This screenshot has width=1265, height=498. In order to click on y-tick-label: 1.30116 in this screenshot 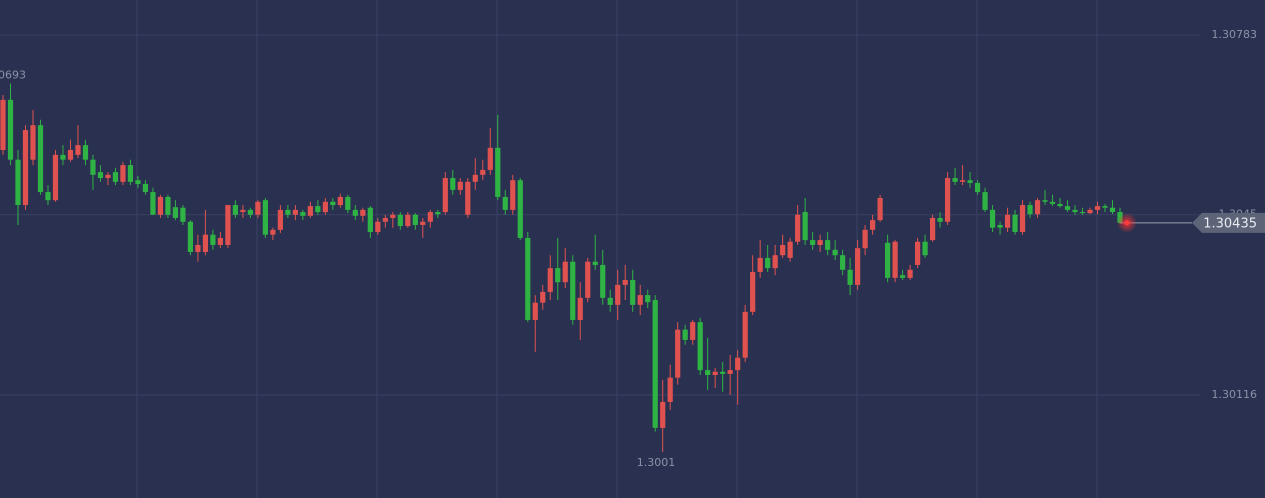, I will do `click(1235, 394)`.